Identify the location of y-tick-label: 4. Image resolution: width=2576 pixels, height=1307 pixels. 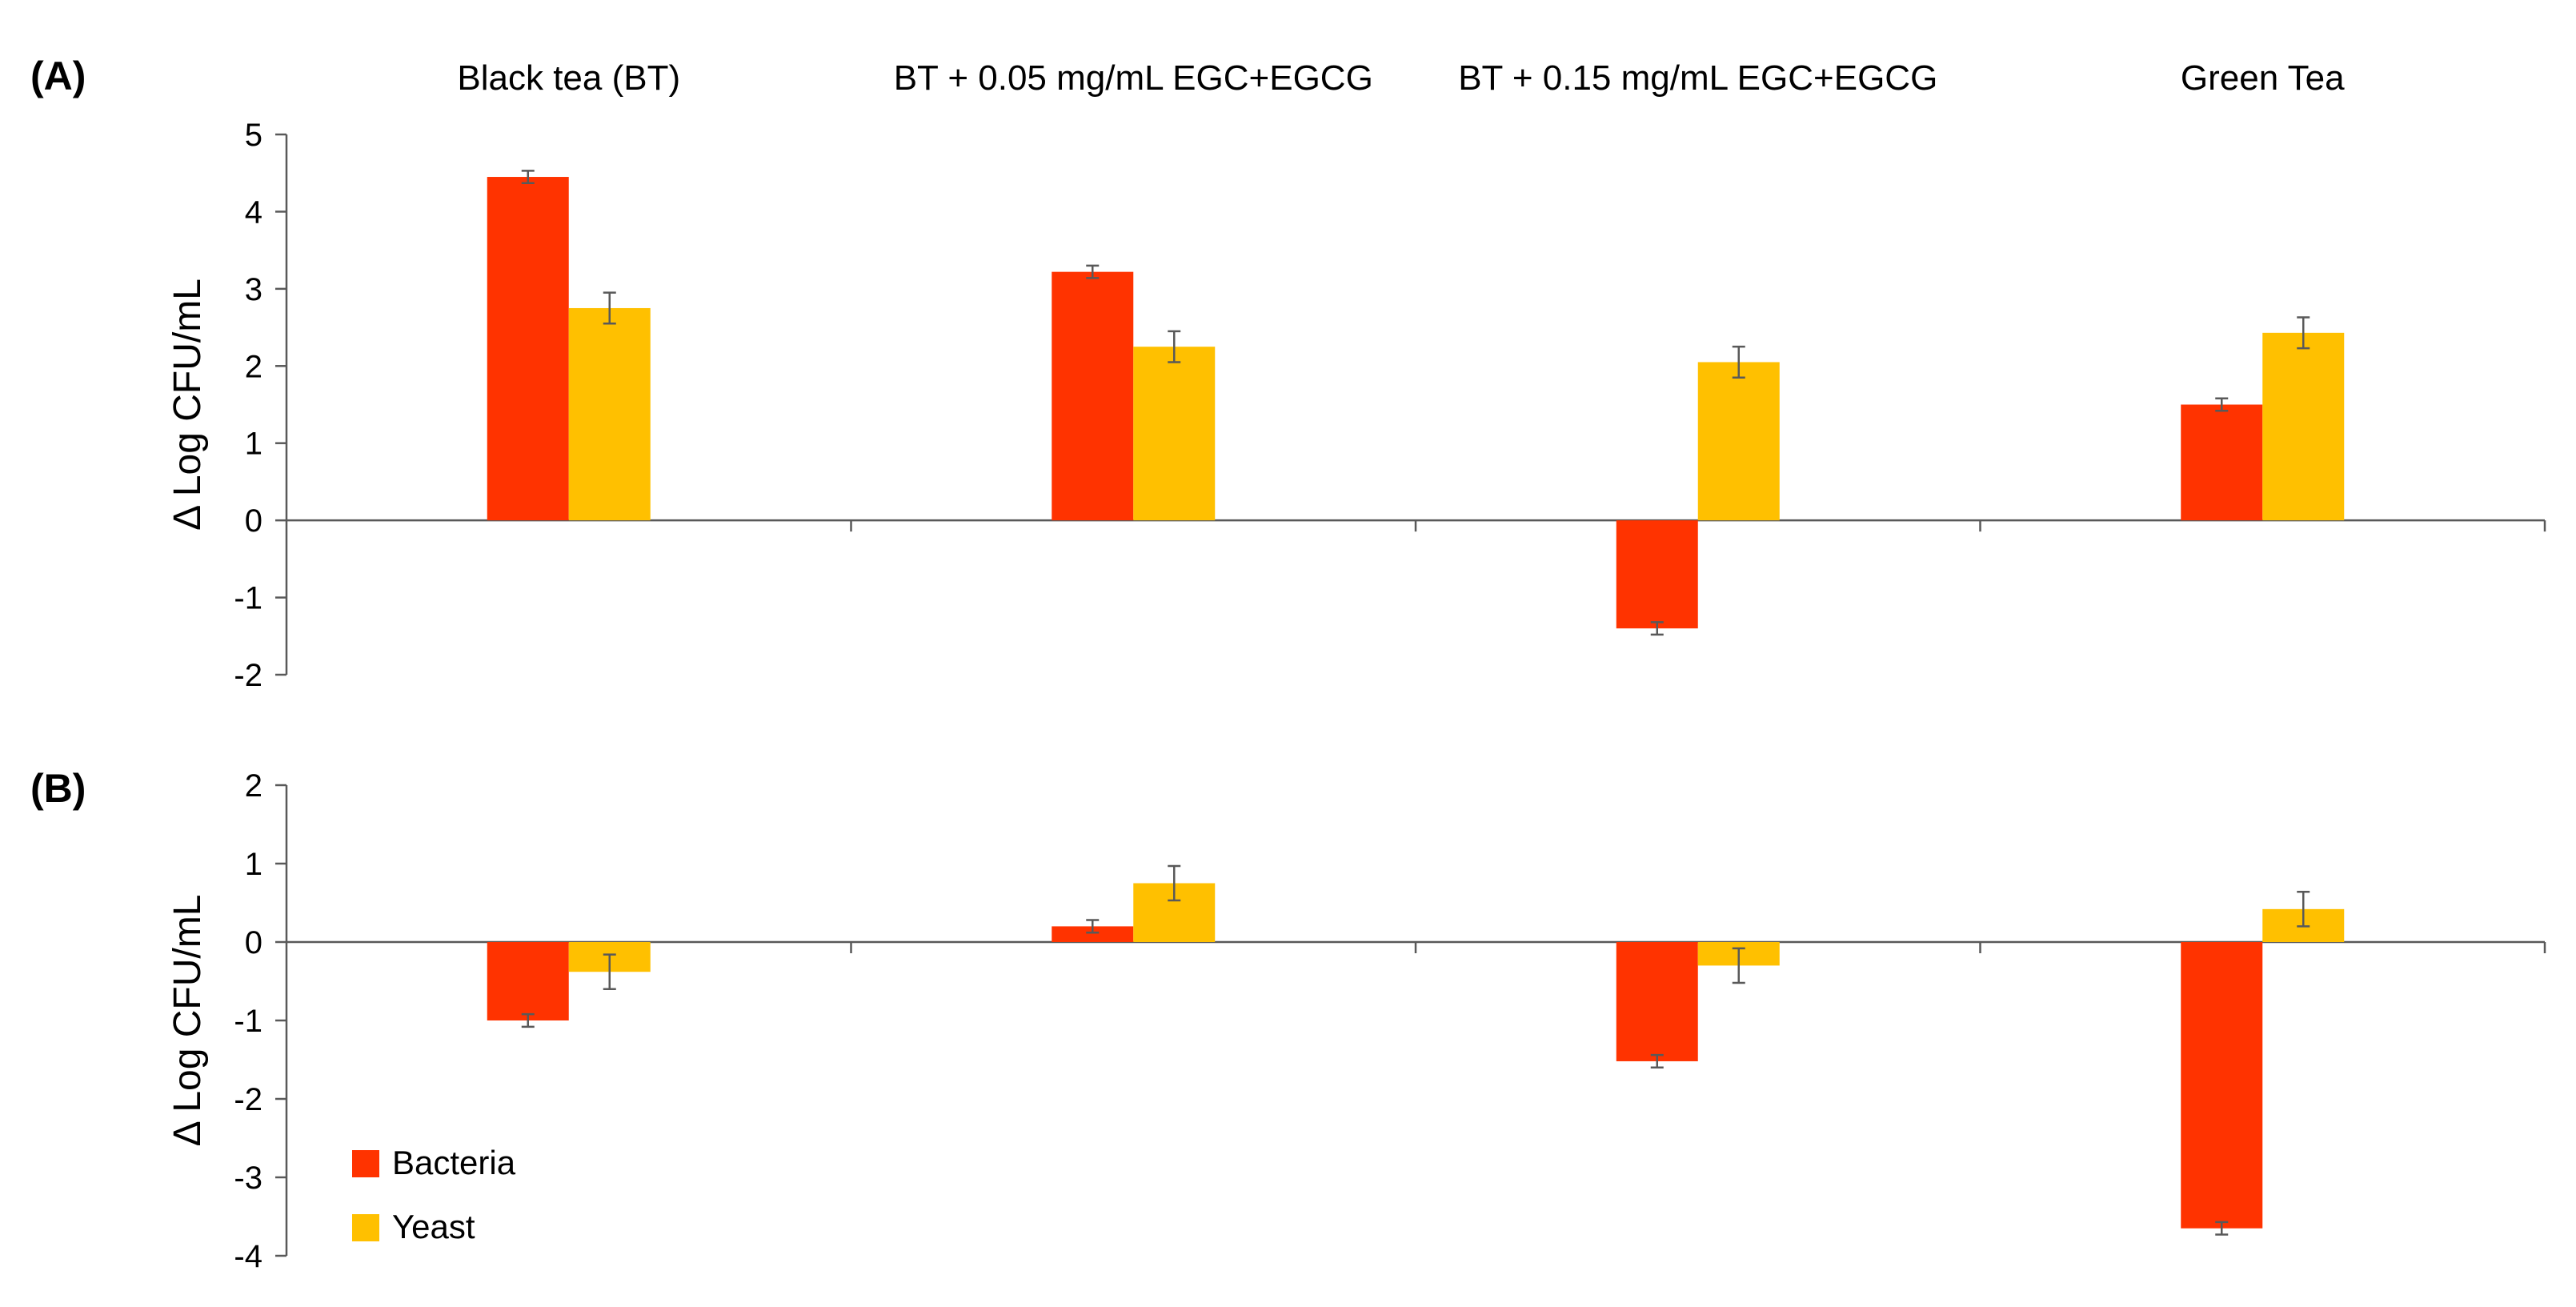
(253, 212).